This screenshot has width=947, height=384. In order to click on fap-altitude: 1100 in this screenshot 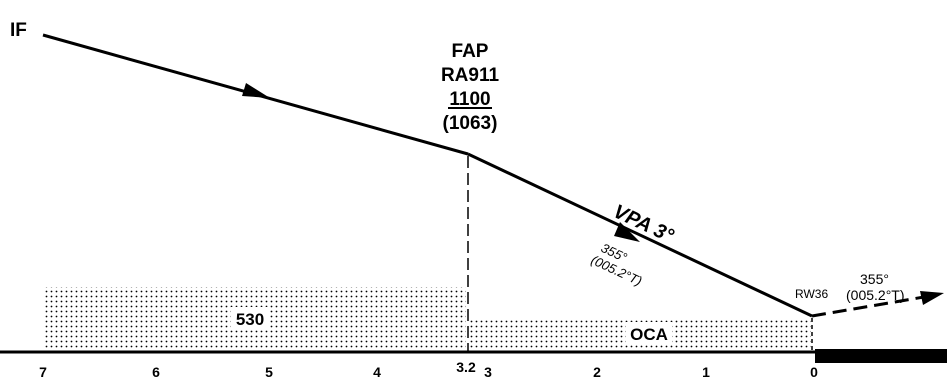, I will do `click(469, 99)`.